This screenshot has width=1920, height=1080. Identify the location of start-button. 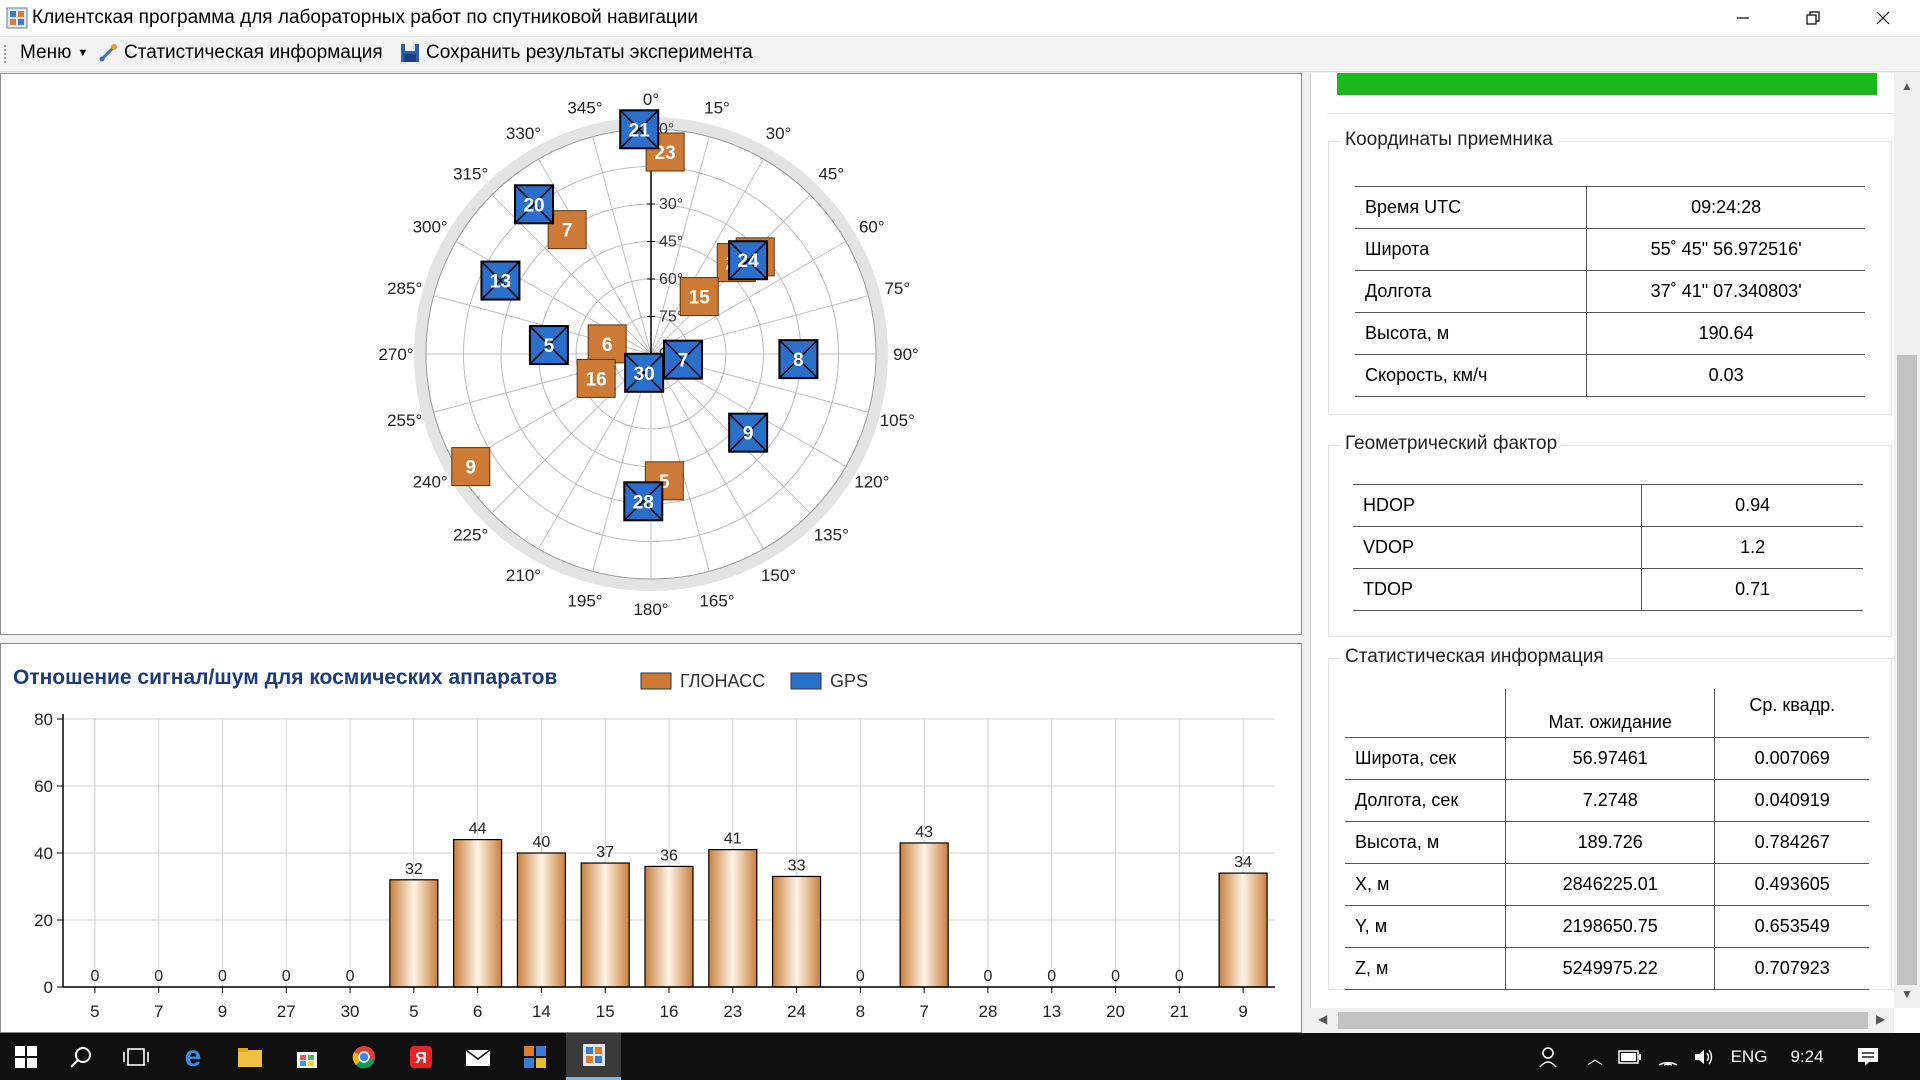
(26, 1056).